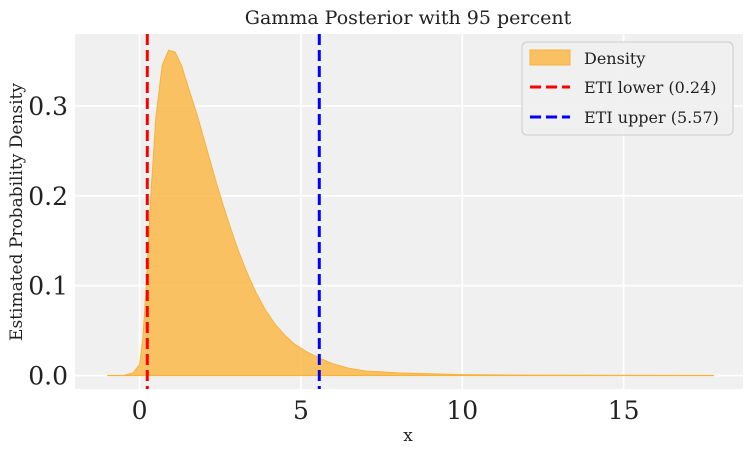 Image resolution: width=753 pixels, height=454 pixels. I want to click on y-axis-label: Estimated Probability Density, so click(17, 212).